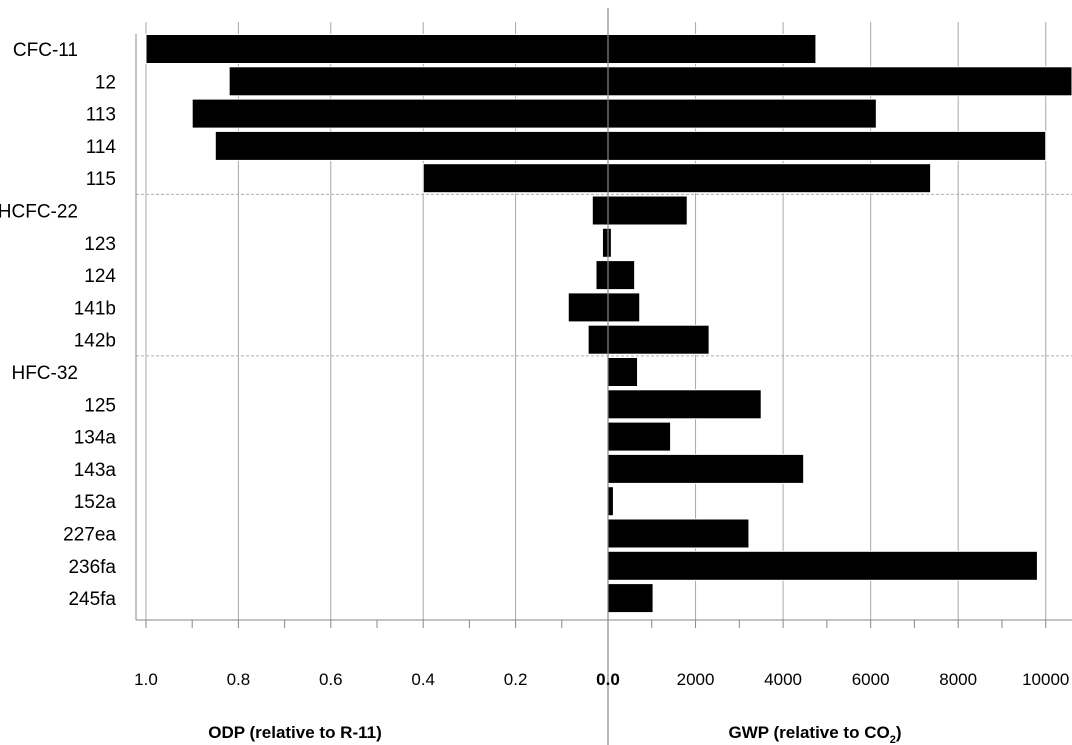 The width and height of the screenshot is (1072, 745). What do you see at coordinates (39, 212) in the screenshot?
I see `category-label-5: HCFC-22` at bounding box center [39, 212].